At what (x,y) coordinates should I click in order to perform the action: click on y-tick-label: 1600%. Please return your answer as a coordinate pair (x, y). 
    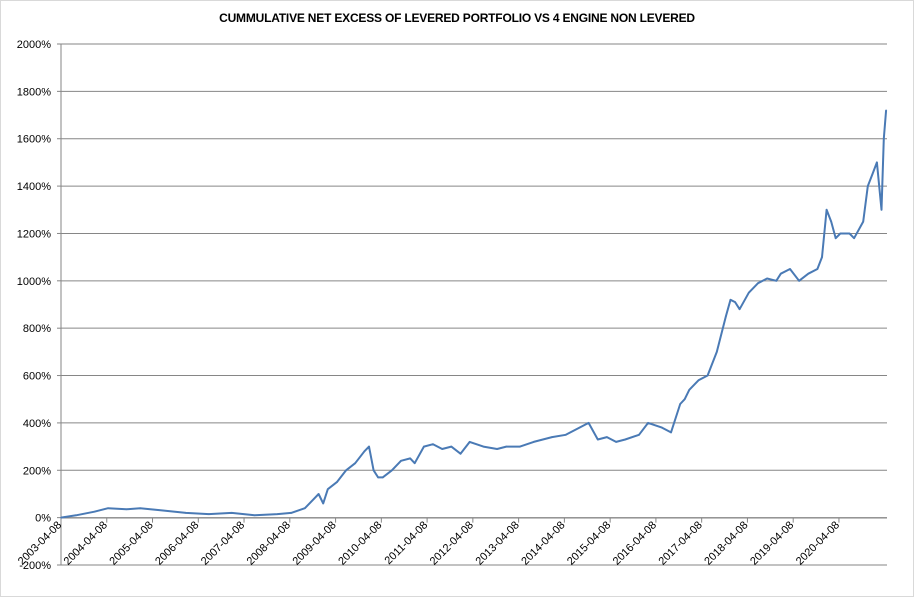
    Looking at the image, I should click on (34, 140).